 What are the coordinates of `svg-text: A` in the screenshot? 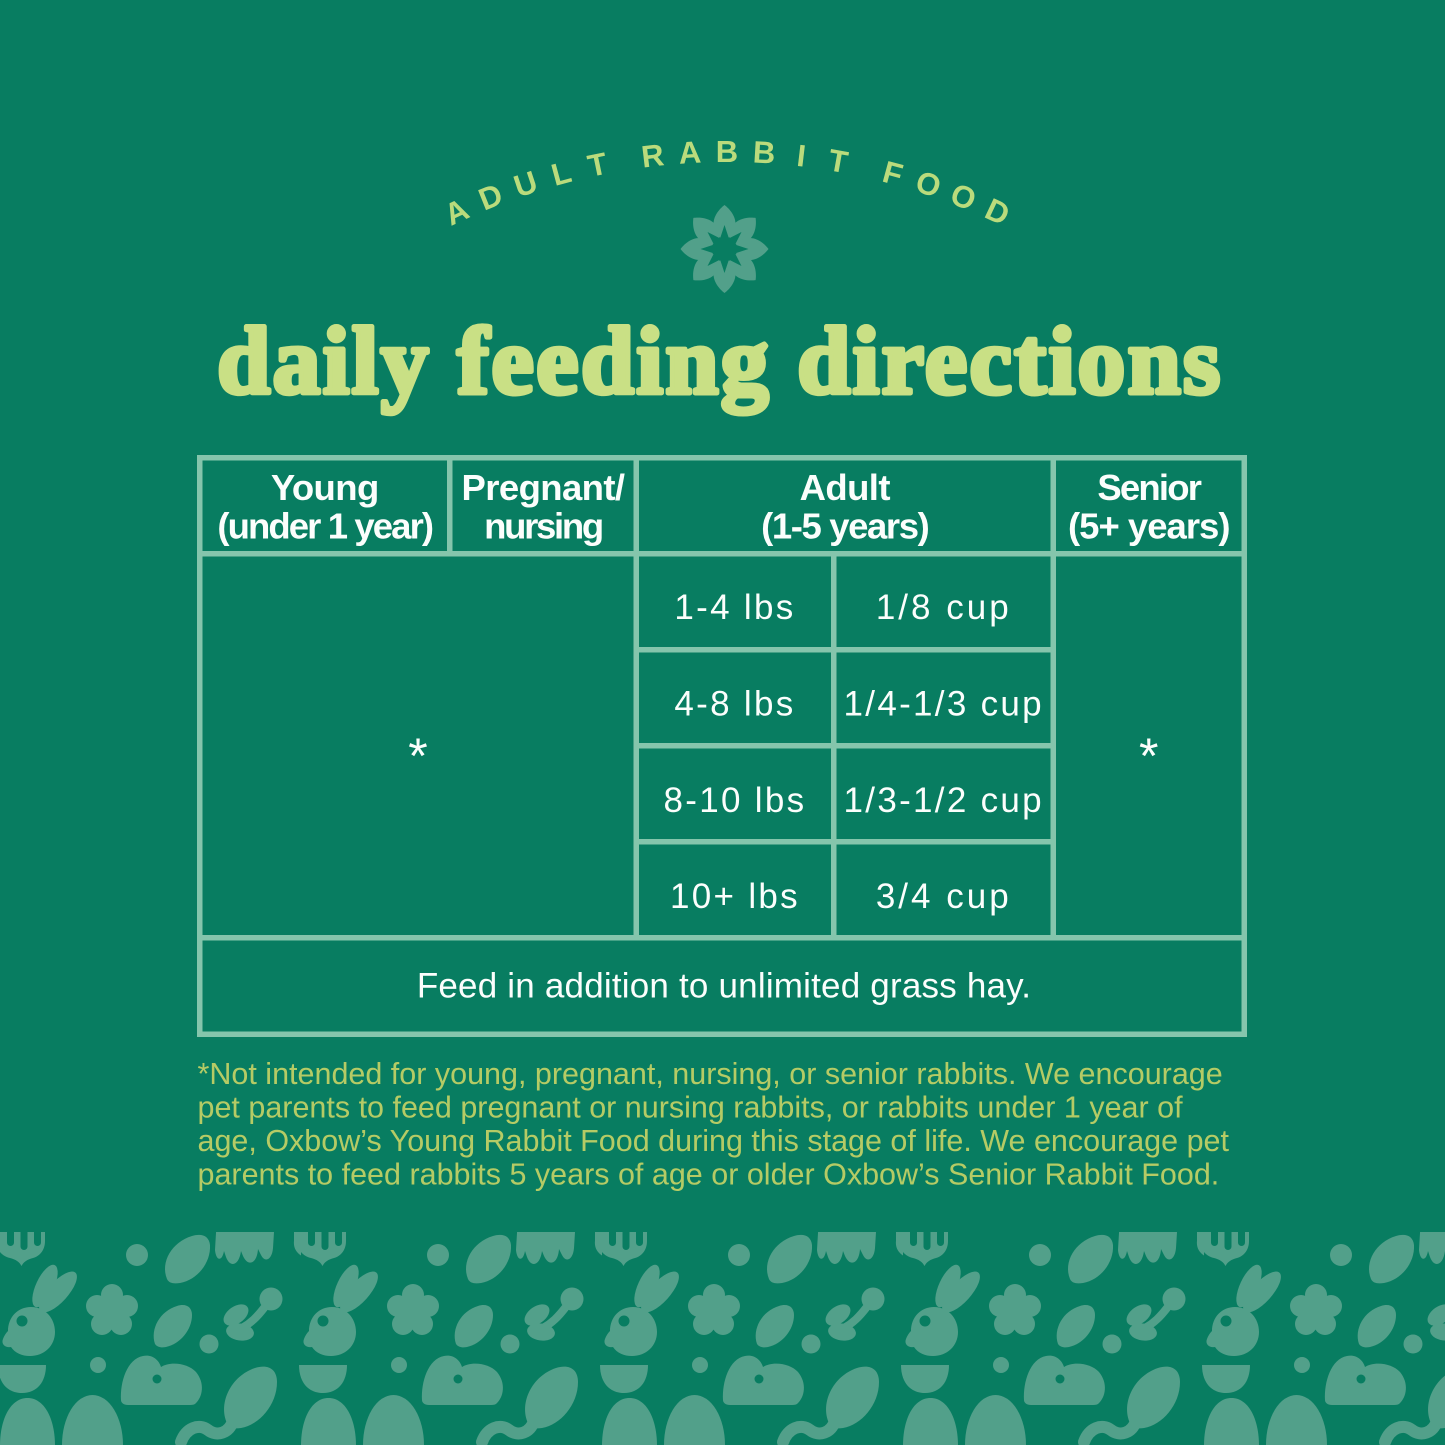 It's located at (690, 152).